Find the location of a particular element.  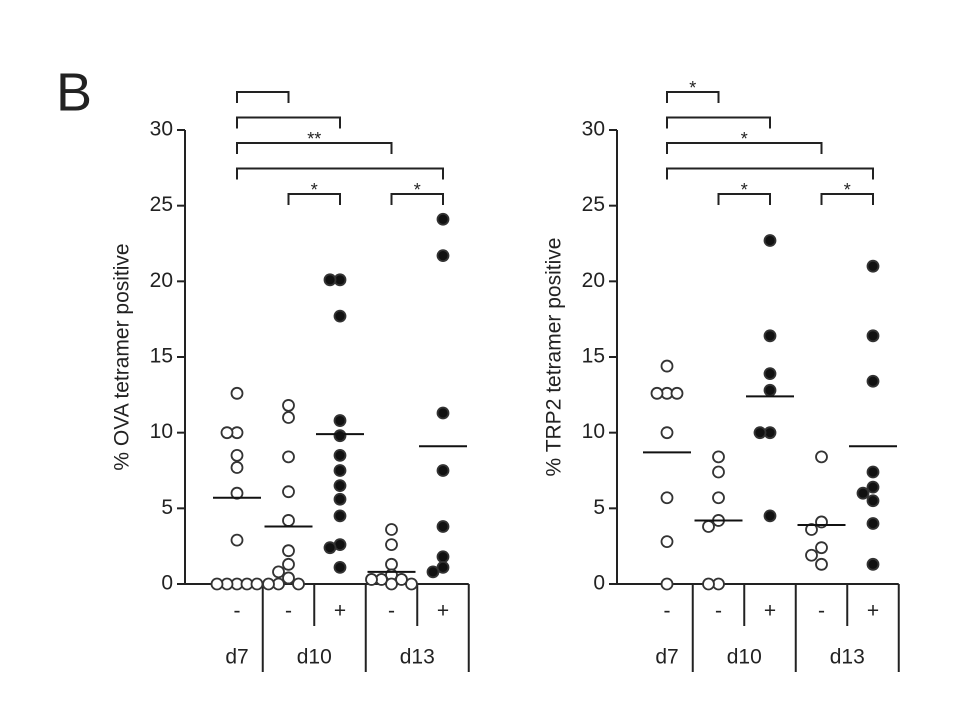

y-tick-label: 0 is located at coordinates (599, 583).